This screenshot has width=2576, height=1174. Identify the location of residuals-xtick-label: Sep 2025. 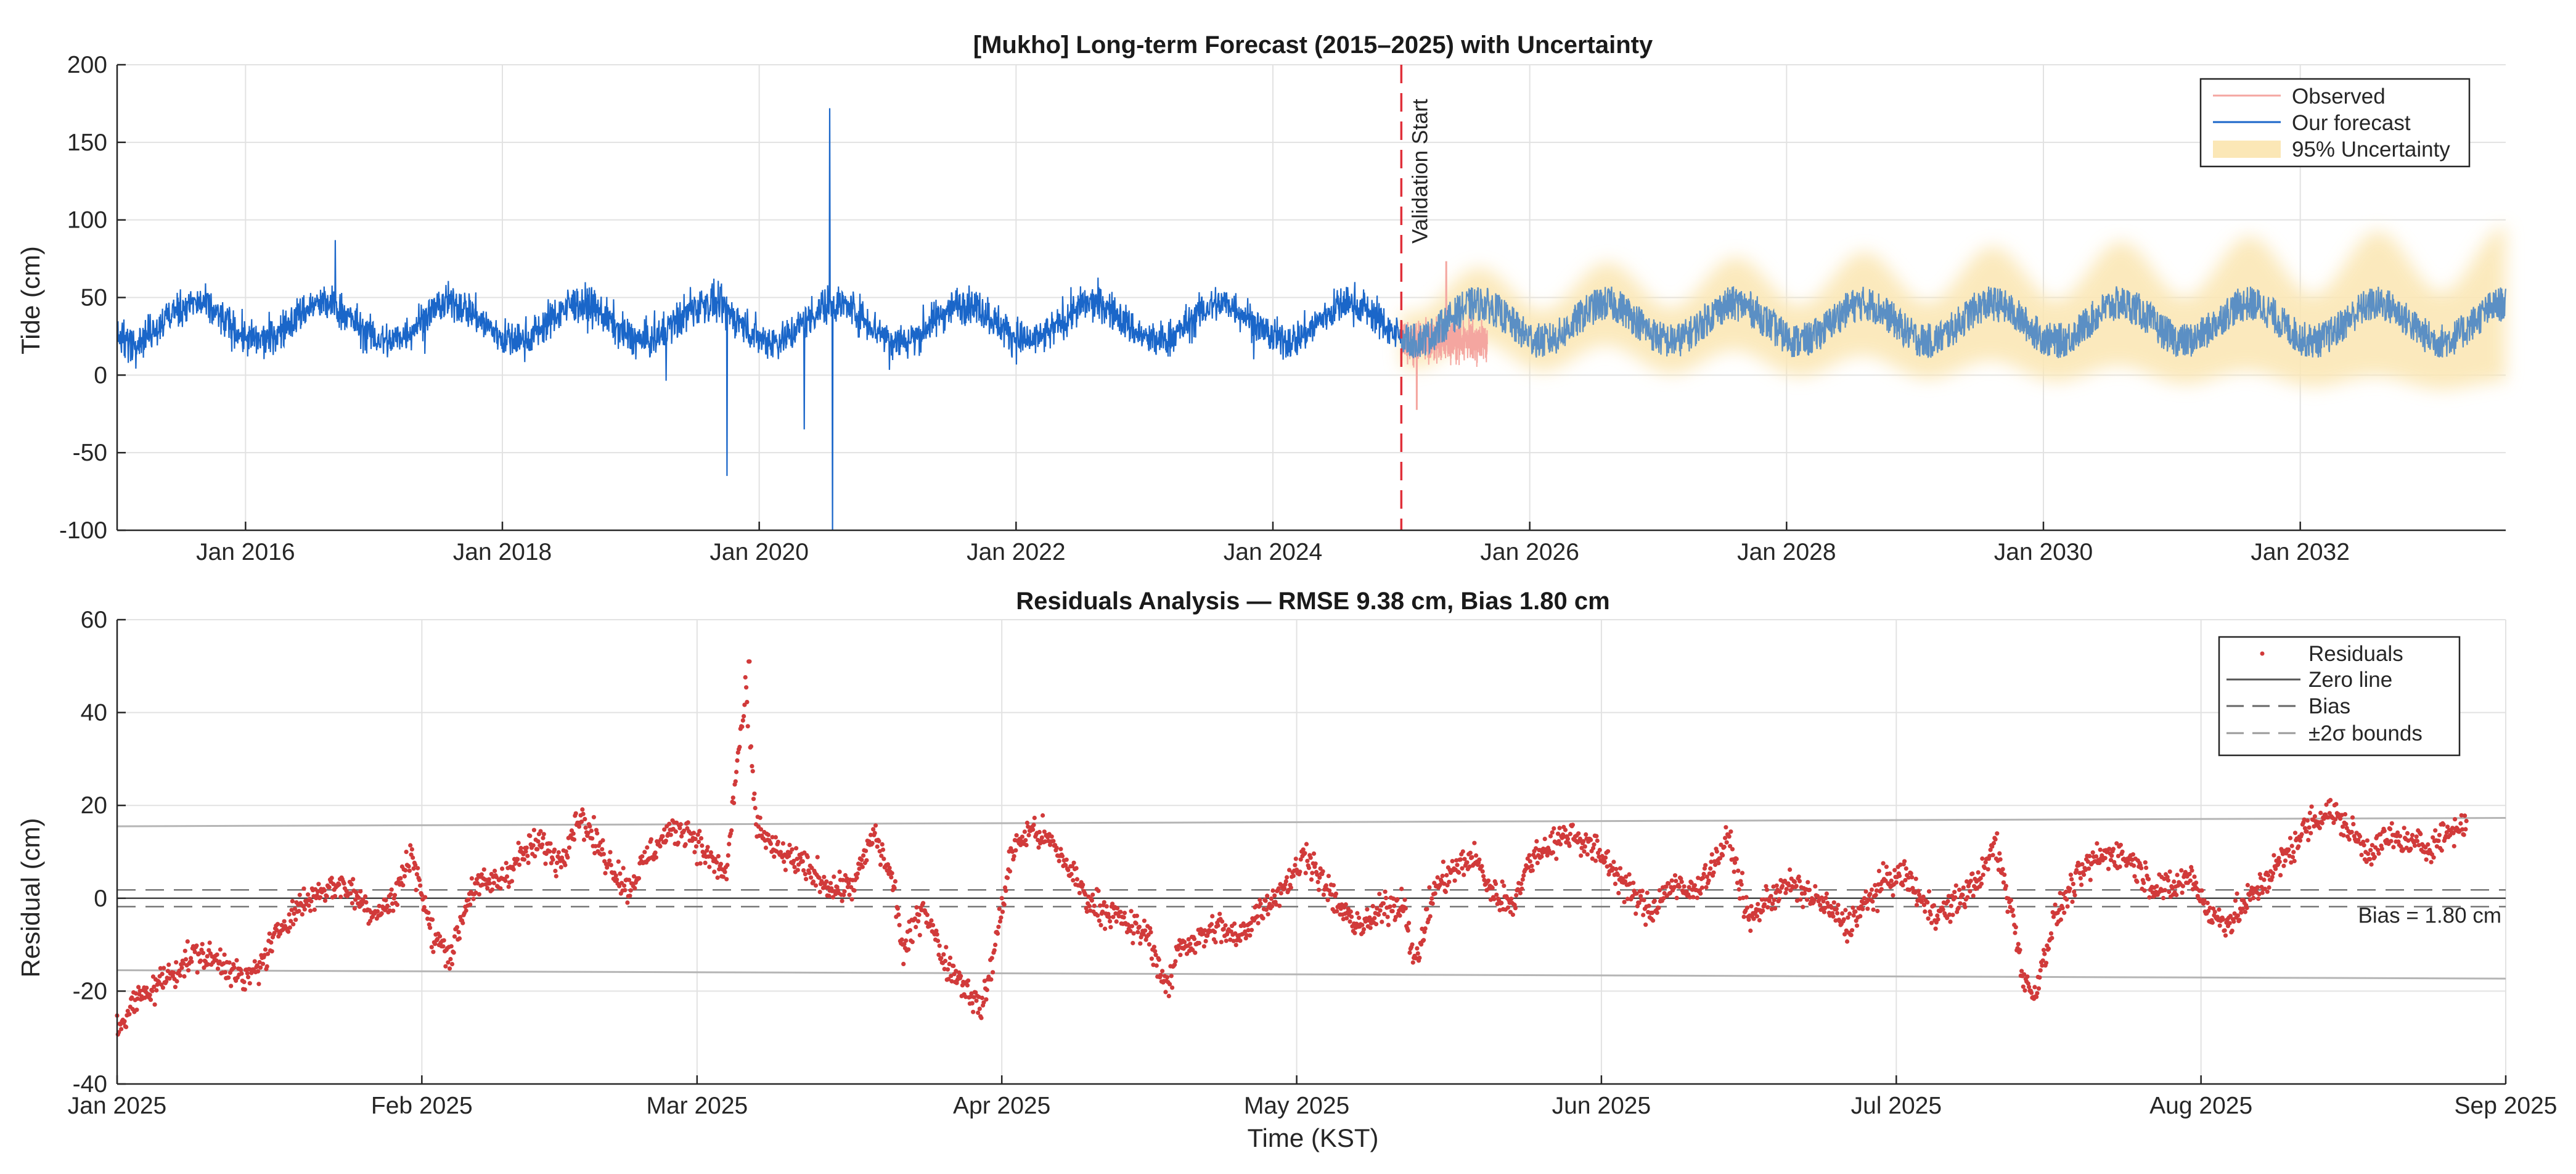
(2506, 1106).